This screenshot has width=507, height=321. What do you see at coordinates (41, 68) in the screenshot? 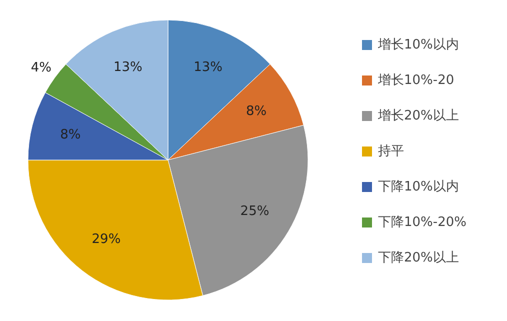
I see `data-label: 4%` at bounding box center [41, 68].